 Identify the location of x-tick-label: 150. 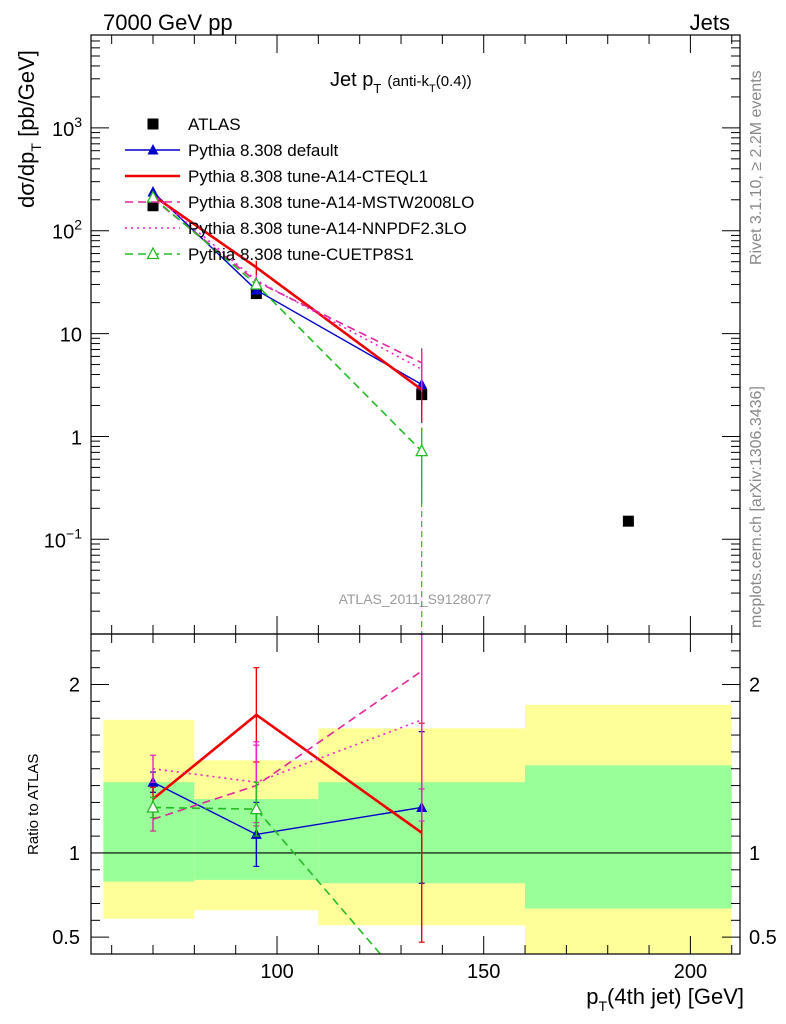
(483, 972).